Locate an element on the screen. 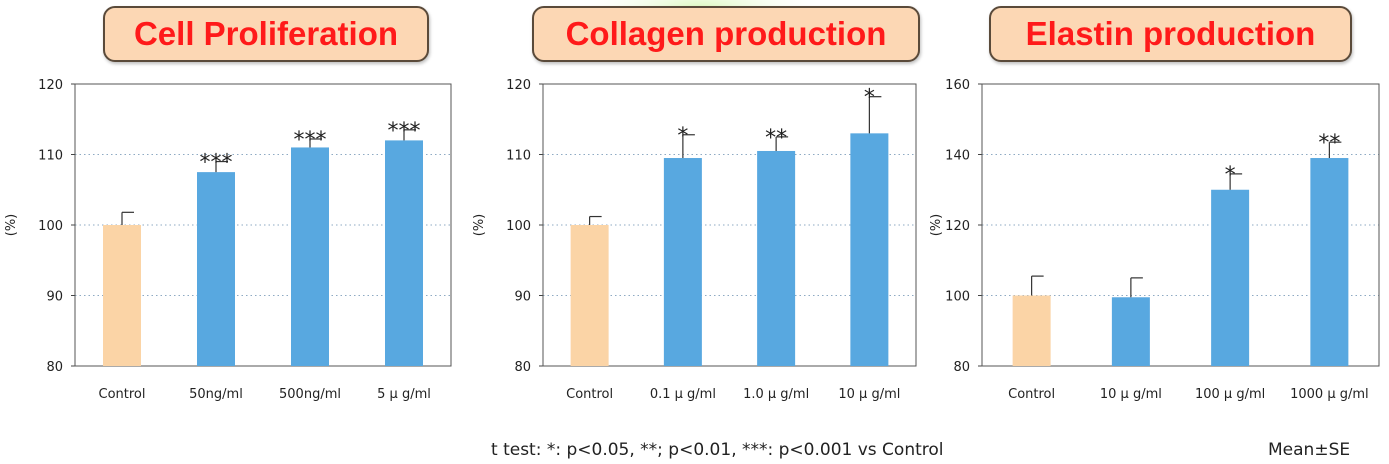 This screenshot has height=464, width=1389. x-tick-label: 5 μ g/ml is located at coordinates (404, 394).